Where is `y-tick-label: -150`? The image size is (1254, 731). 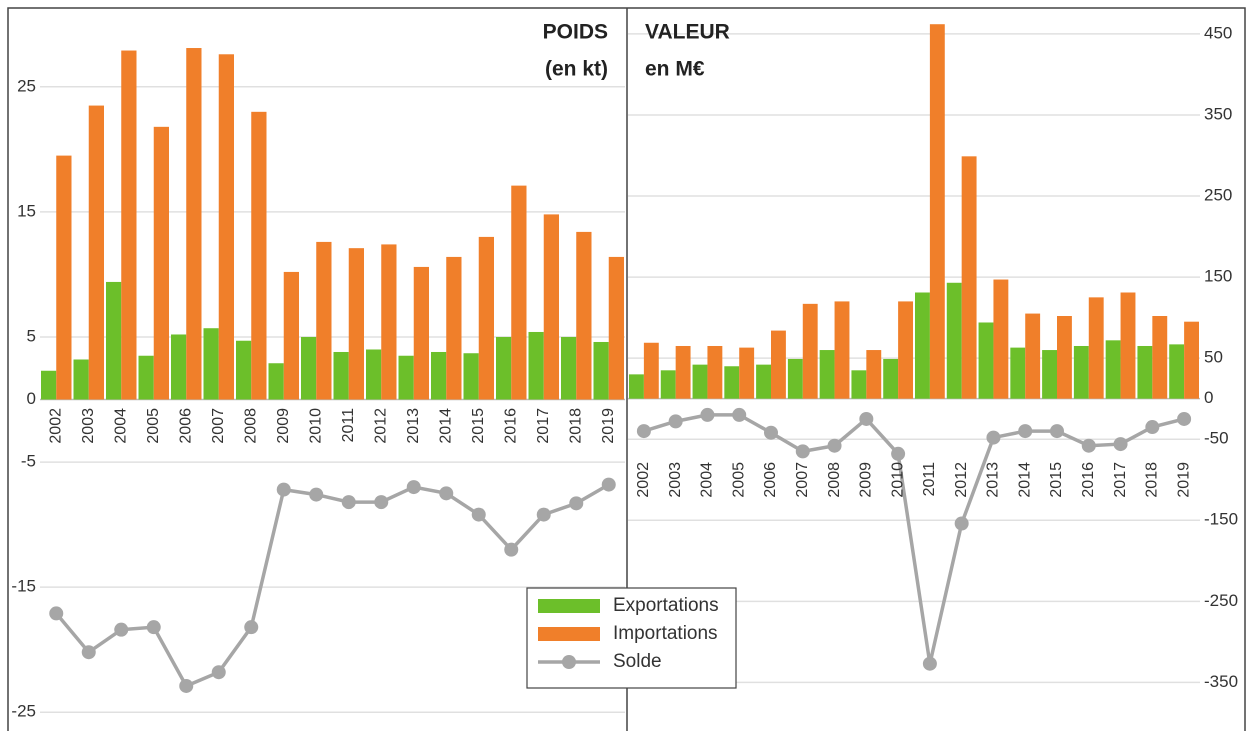
y-tick-label: -150 is located at coordinates (1221, 519).